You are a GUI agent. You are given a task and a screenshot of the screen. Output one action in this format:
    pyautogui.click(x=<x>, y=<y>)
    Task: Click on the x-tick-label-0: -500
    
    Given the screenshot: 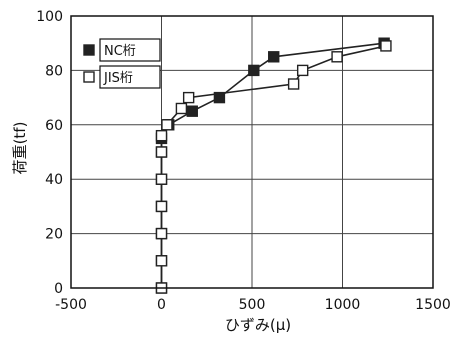 What is the action you would take?
    pyautogui.click(x=71, y=305)
    